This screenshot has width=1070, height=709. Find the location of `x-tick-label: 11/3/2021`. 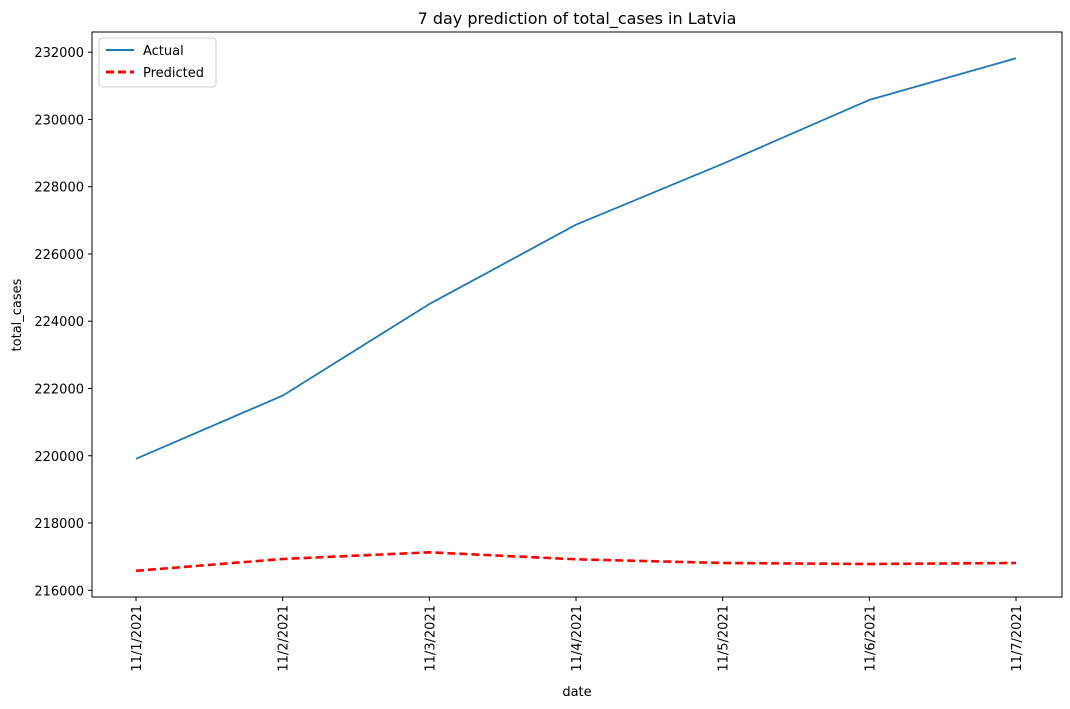

x-tick-label: 11/3/2021 is located at coordinates (430, 638).